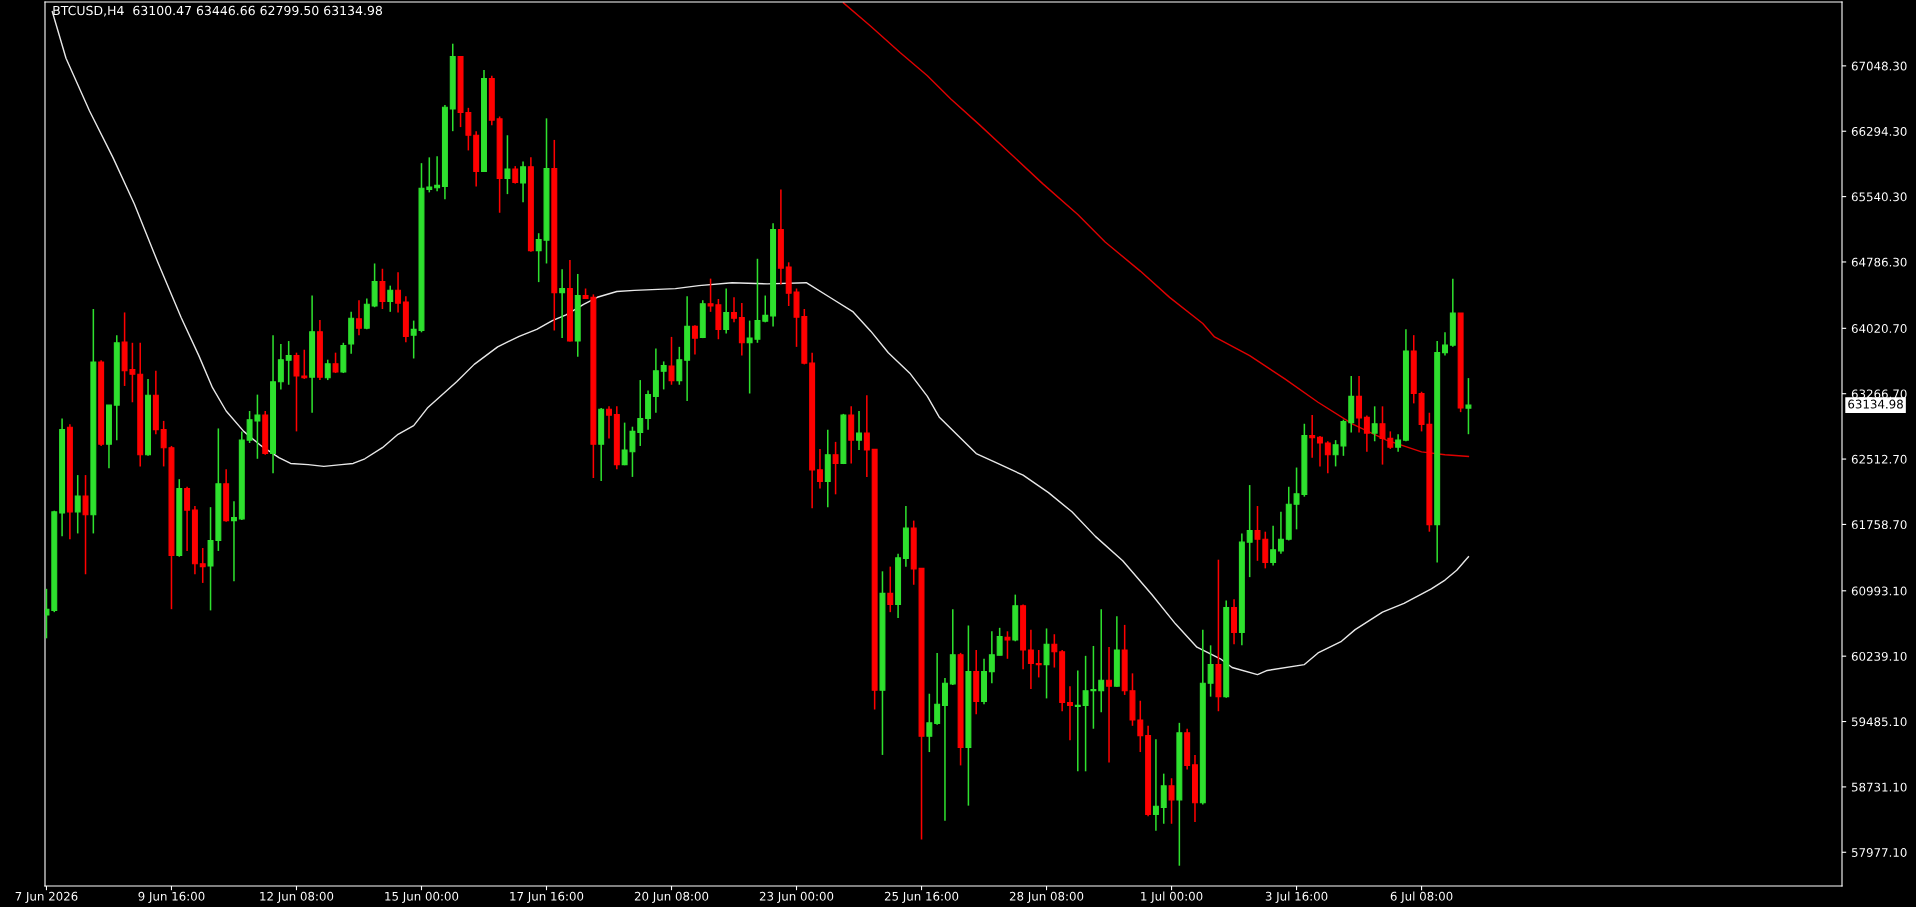 This screenshot has height=907, width=1916. I want to click on y-tick-label: 58731.10, so click(1879, 787).